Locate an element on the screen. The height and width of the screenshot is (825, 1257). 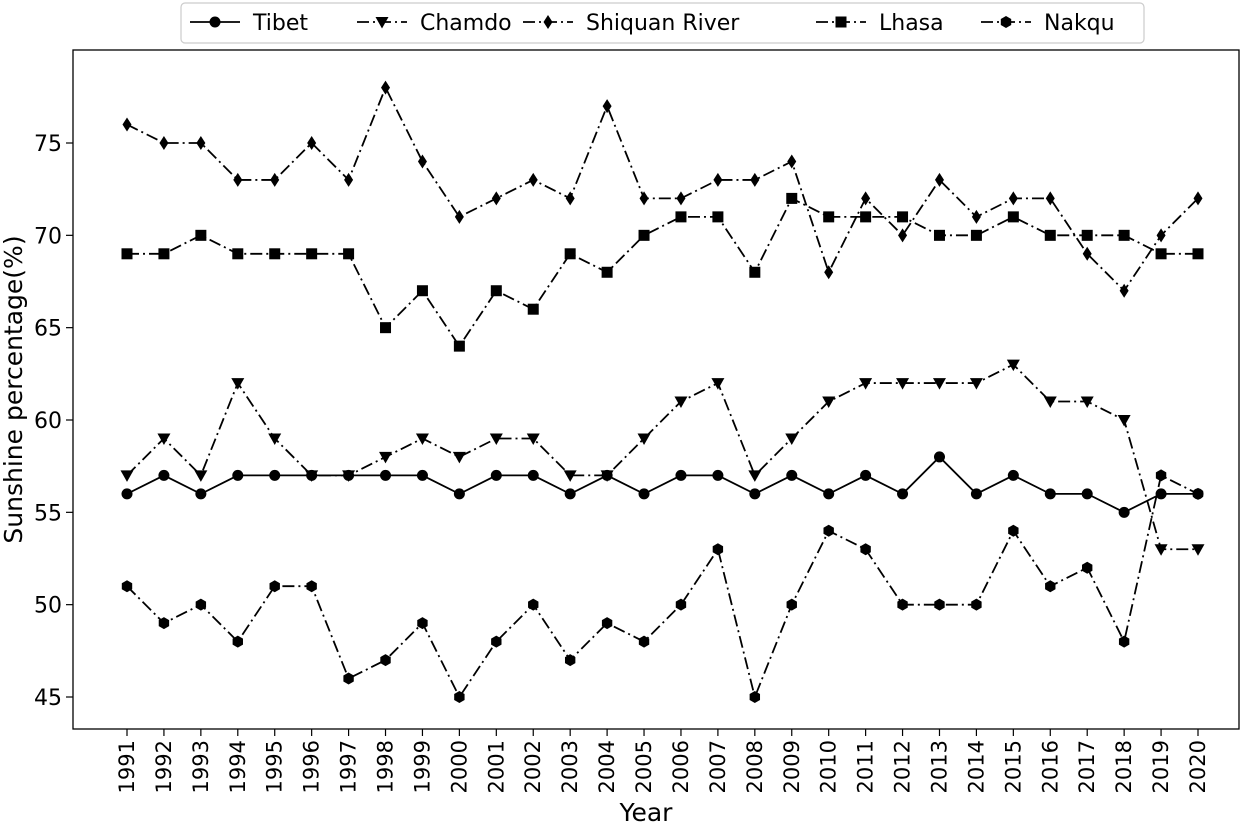
legend-entry-lhasa: Lhasa is located at coordinates (880, 23).